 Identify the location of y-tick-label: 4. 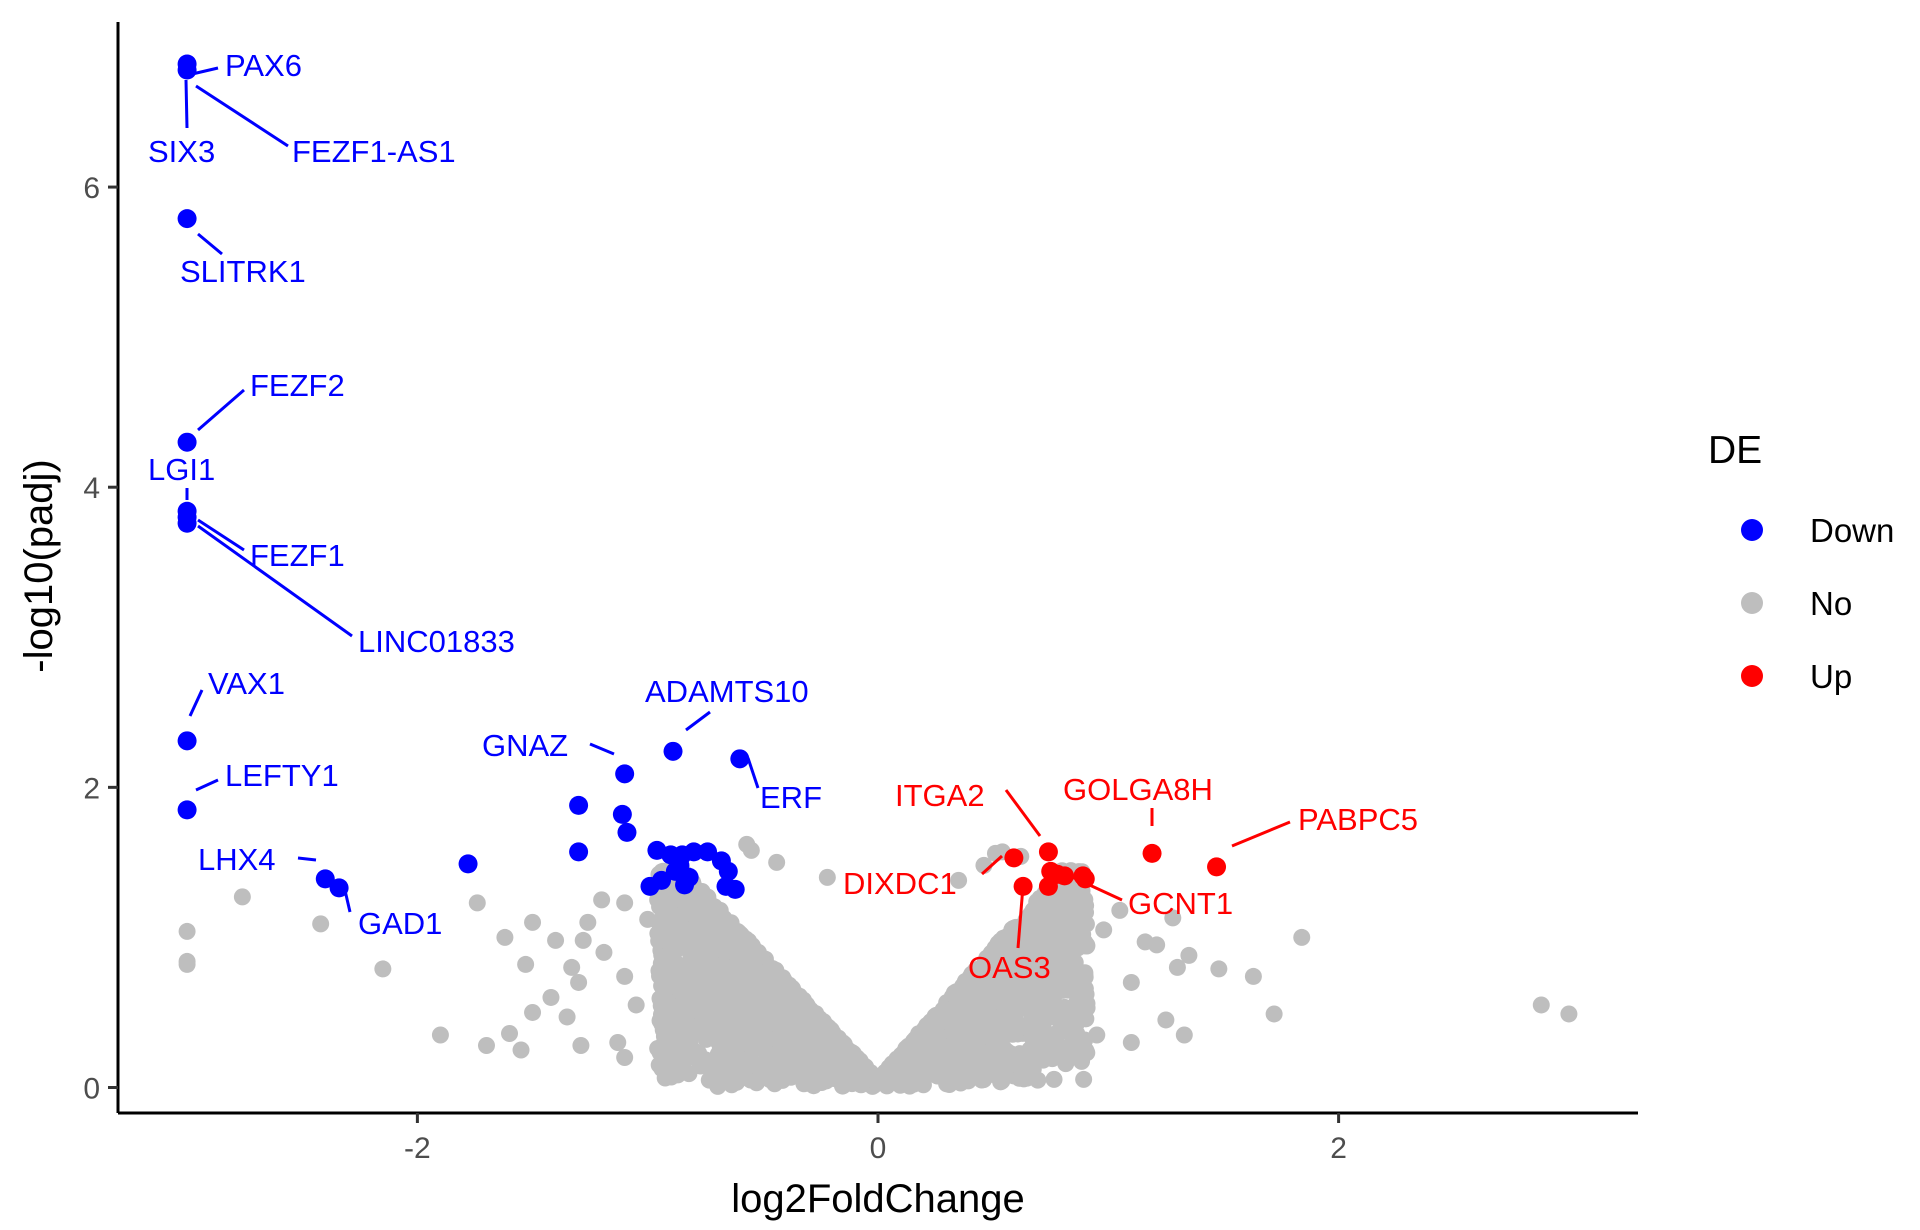
(91, 488).